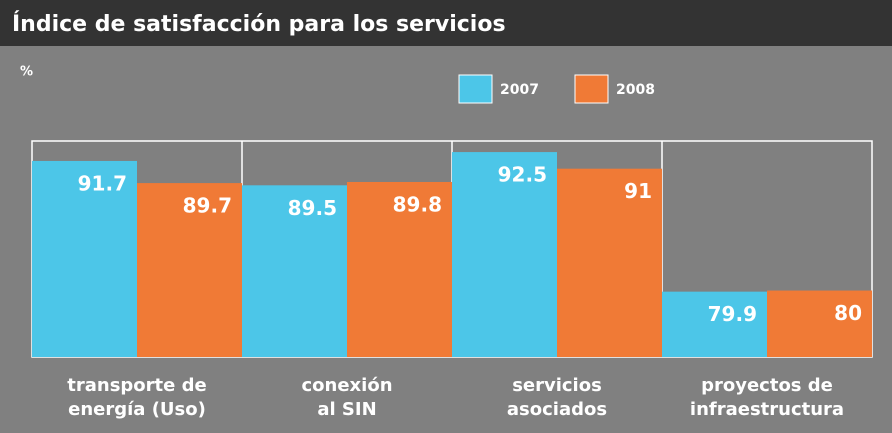 The width and height of the screenshot is (892, 433). What do you see at coordinates (26, 72) in the screenshot?
I see `y-axis-label: %` at bounding box center [26, 72].